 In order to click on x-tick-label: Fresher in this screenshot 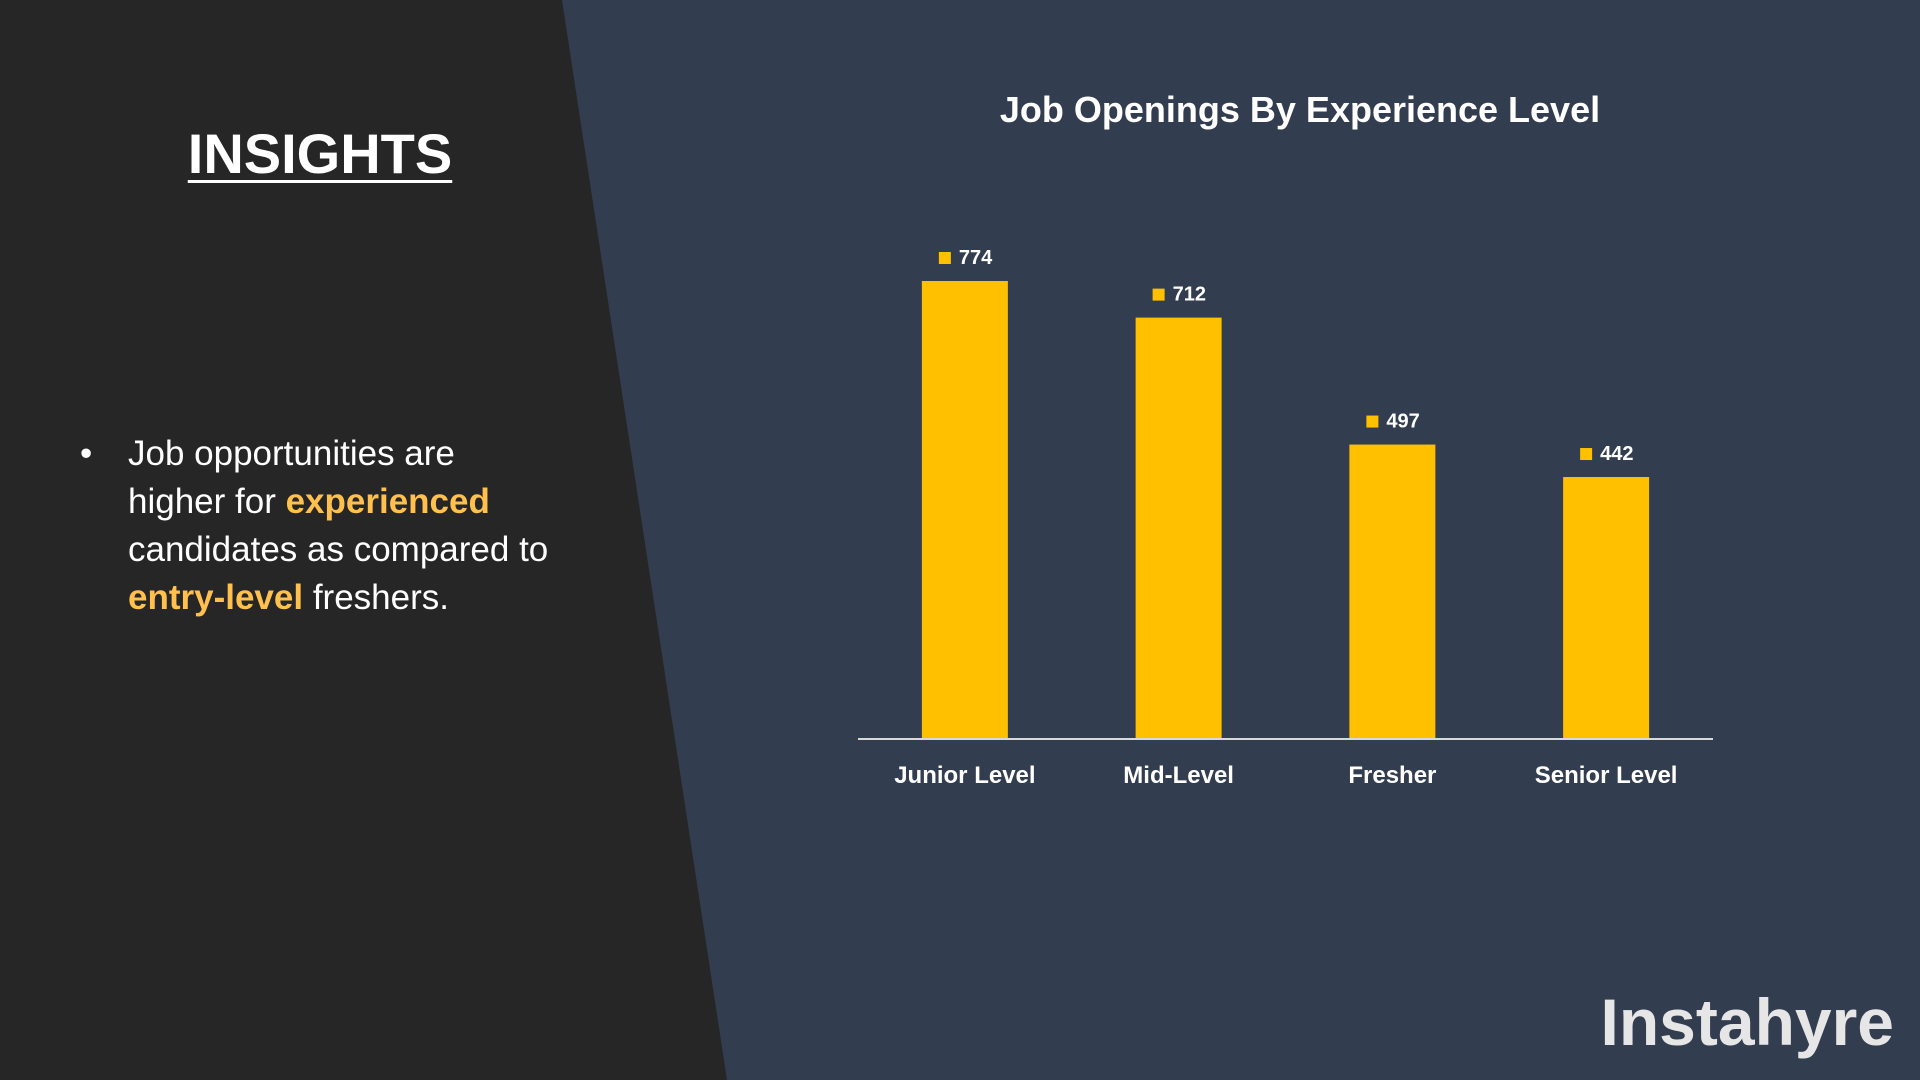, I will do `click(1392, 775)`.